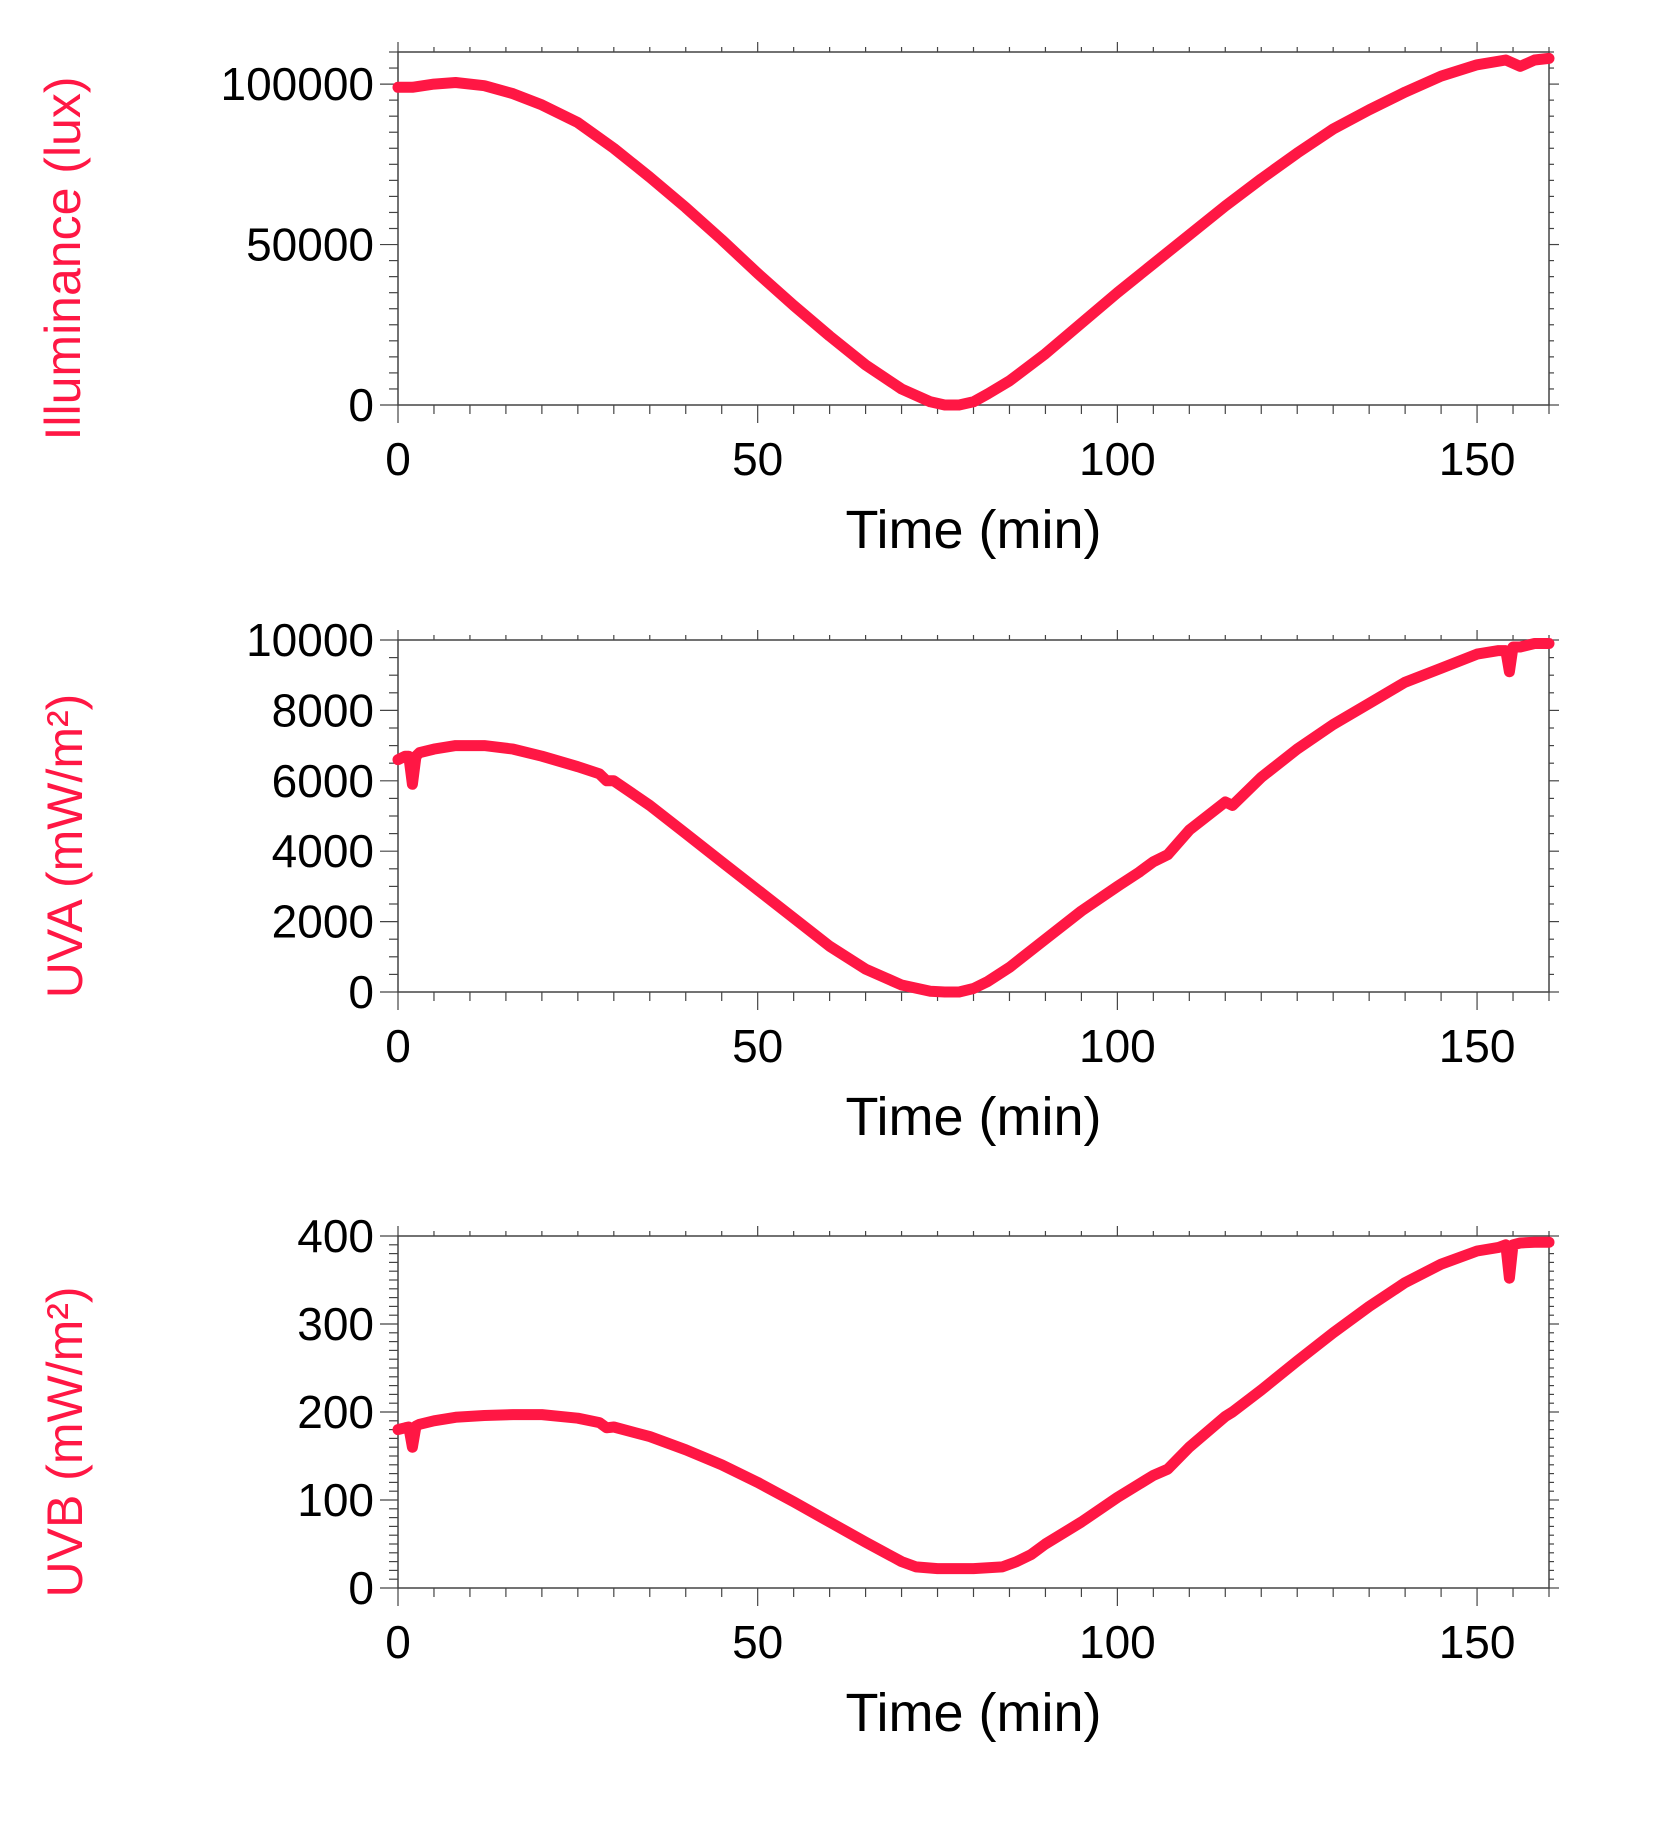 Image resolution: width=1666 pixels, height=1824 pixels. I want to click on uva-x-tick-label: 100, so click(1117, 1046).